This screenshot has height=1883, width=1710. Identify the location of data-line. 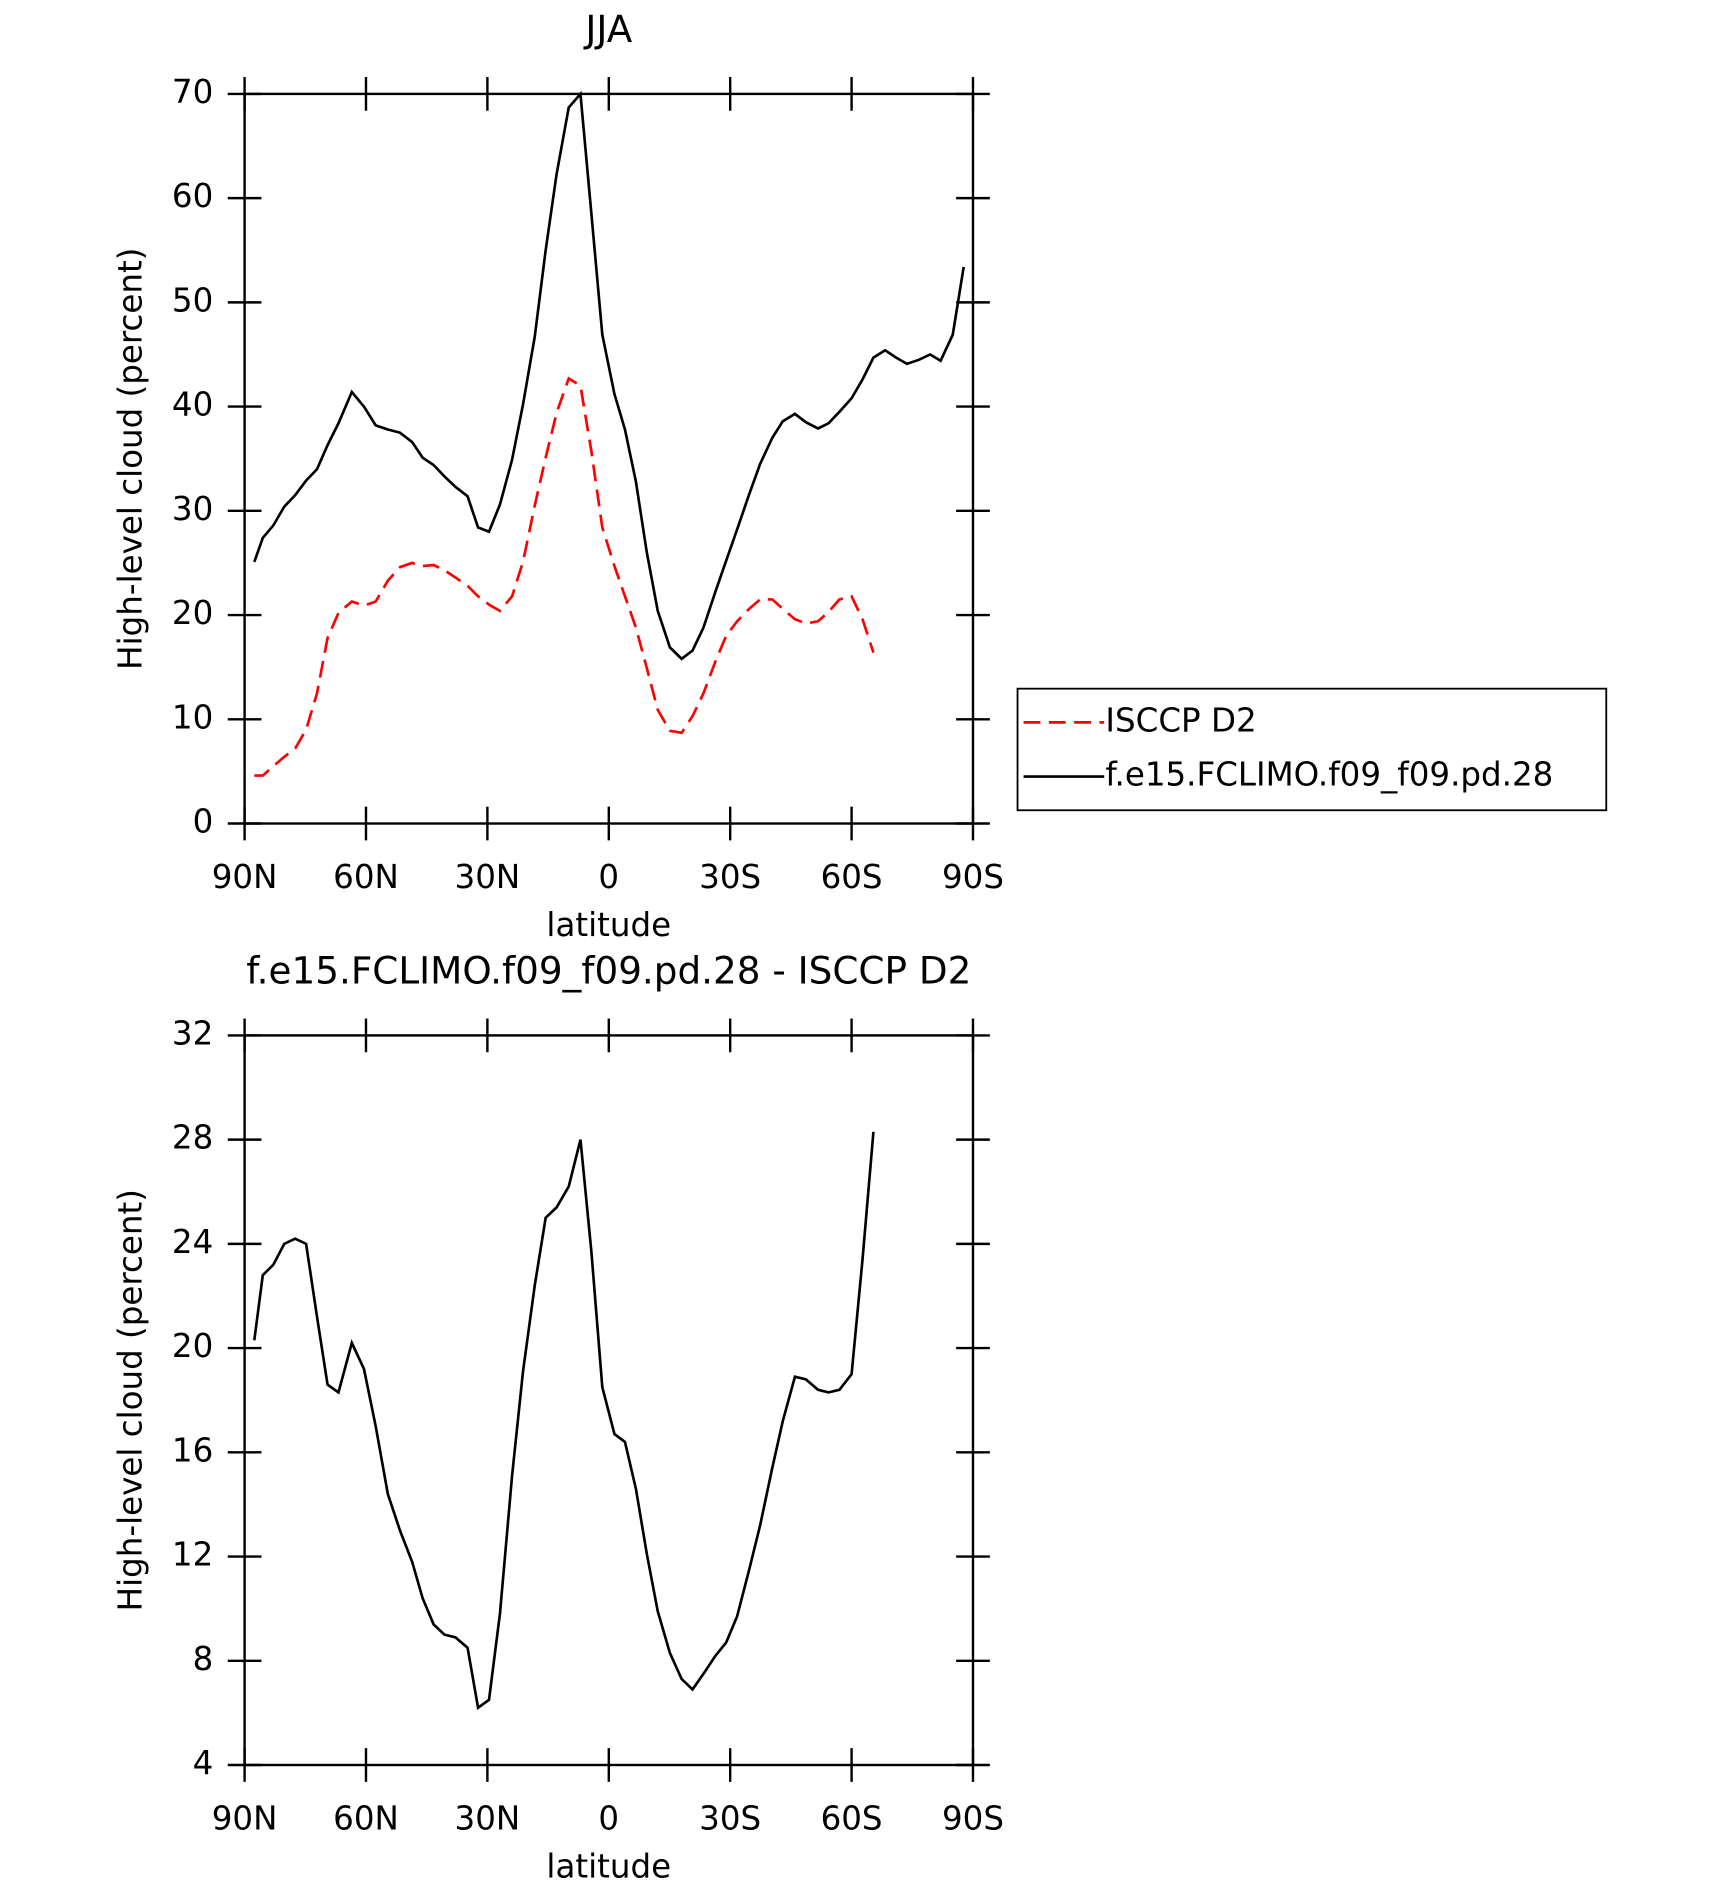
(563, 1420).